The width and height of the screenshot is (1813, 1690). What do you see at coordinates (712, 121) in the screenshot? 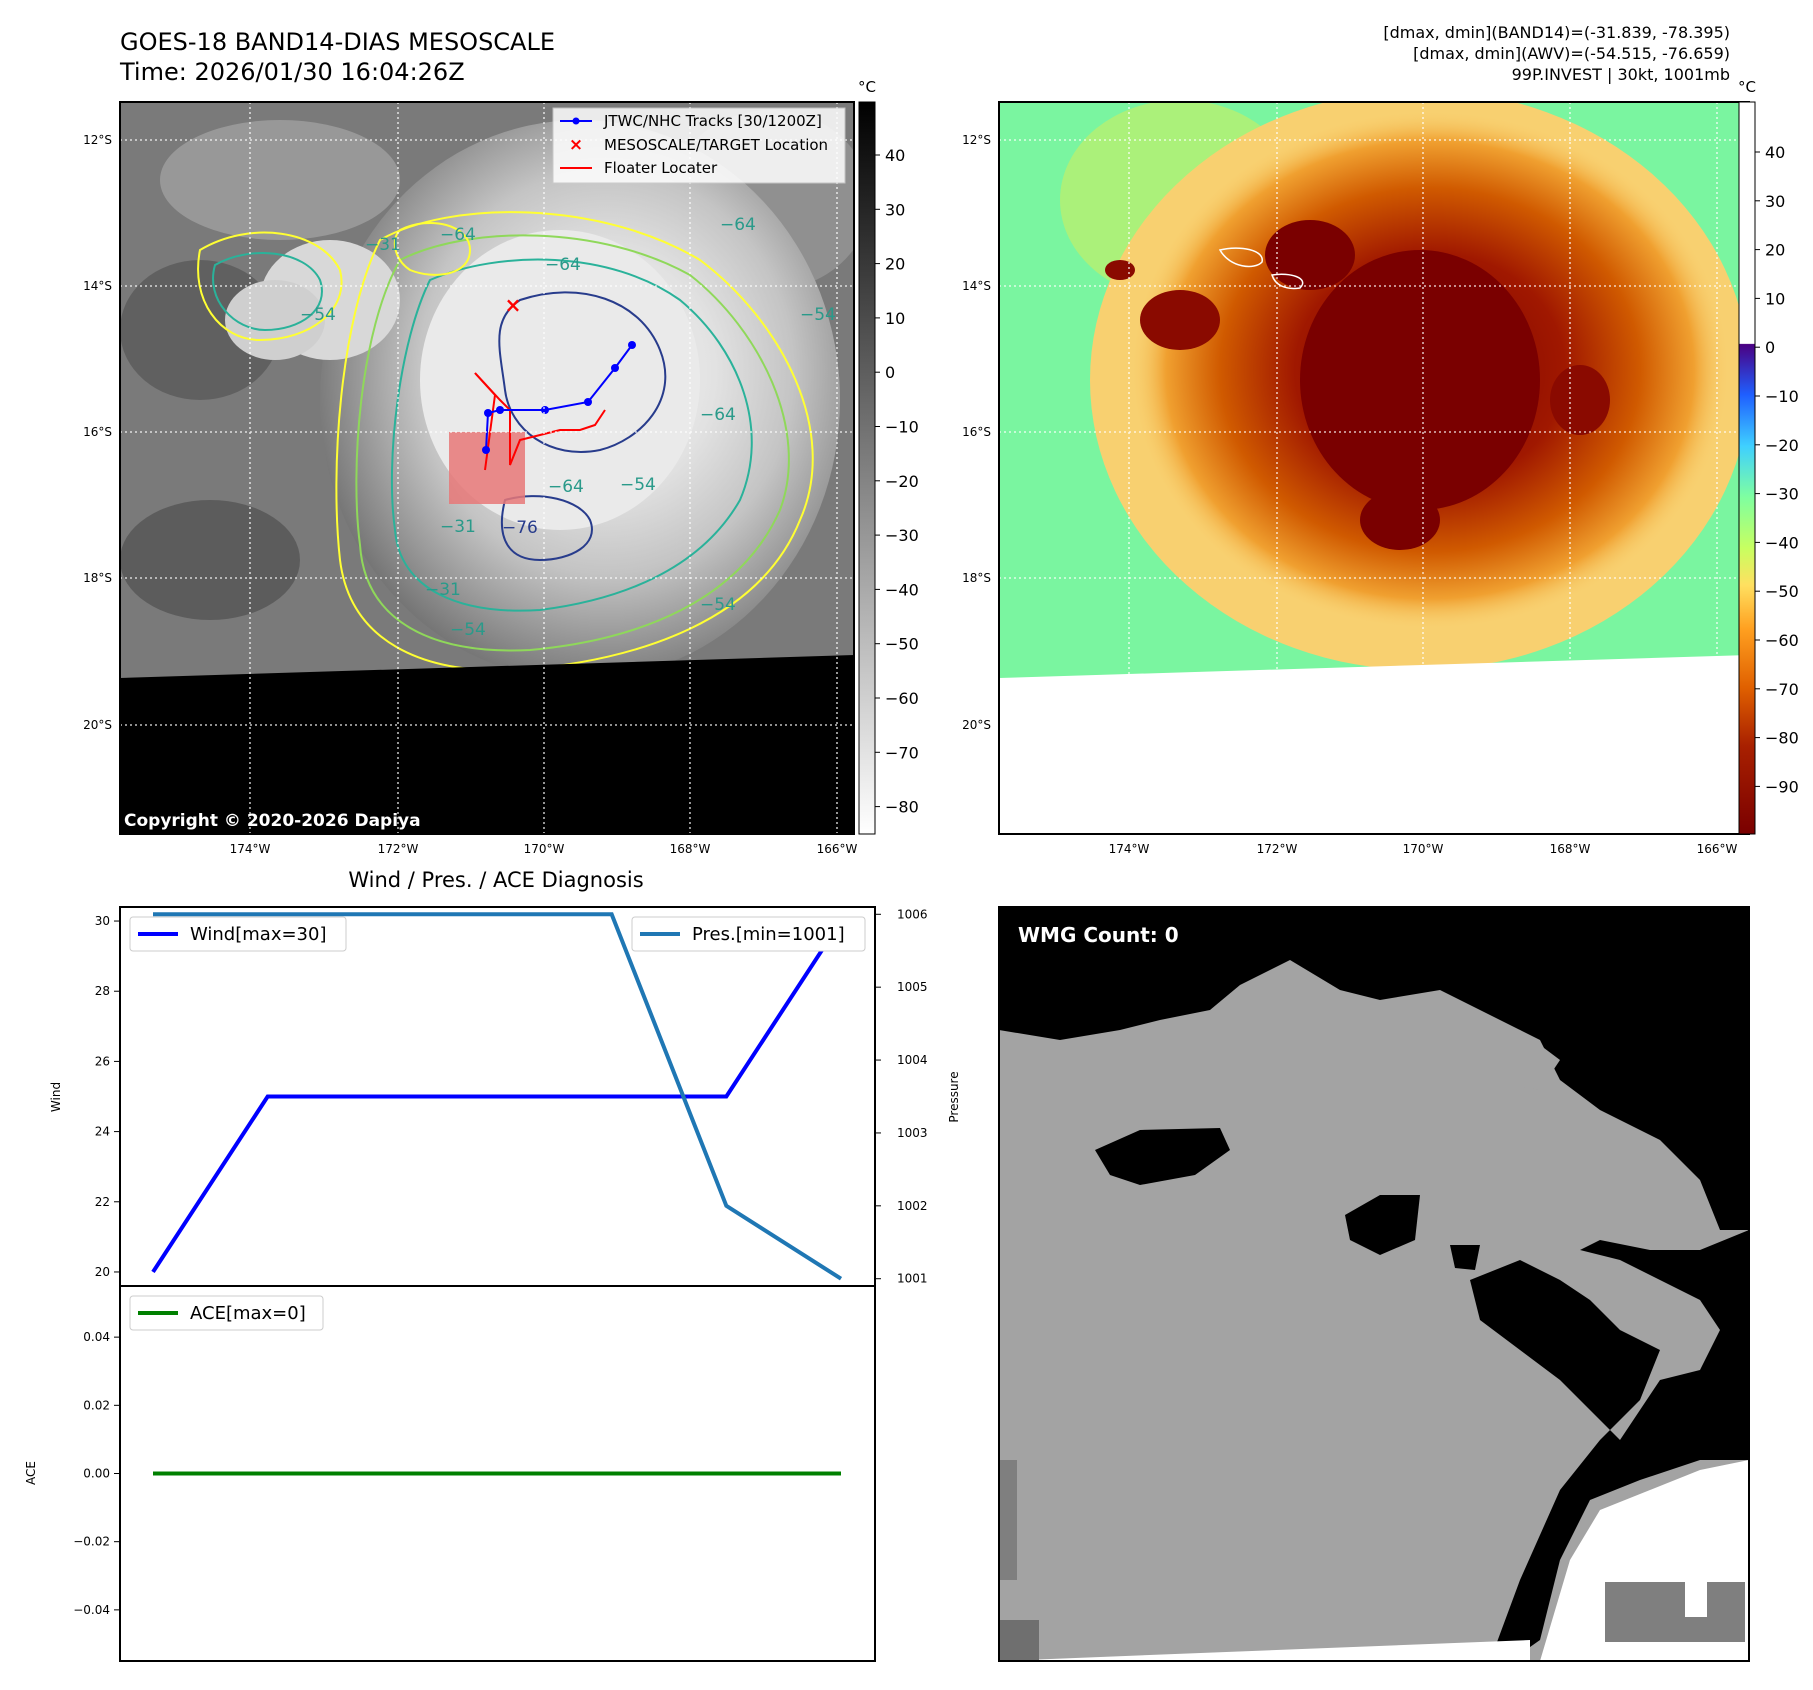
I see `legend-tracks: JTWC/NHC Tracks [30/1200Z]` at bounding box center [712, 121].